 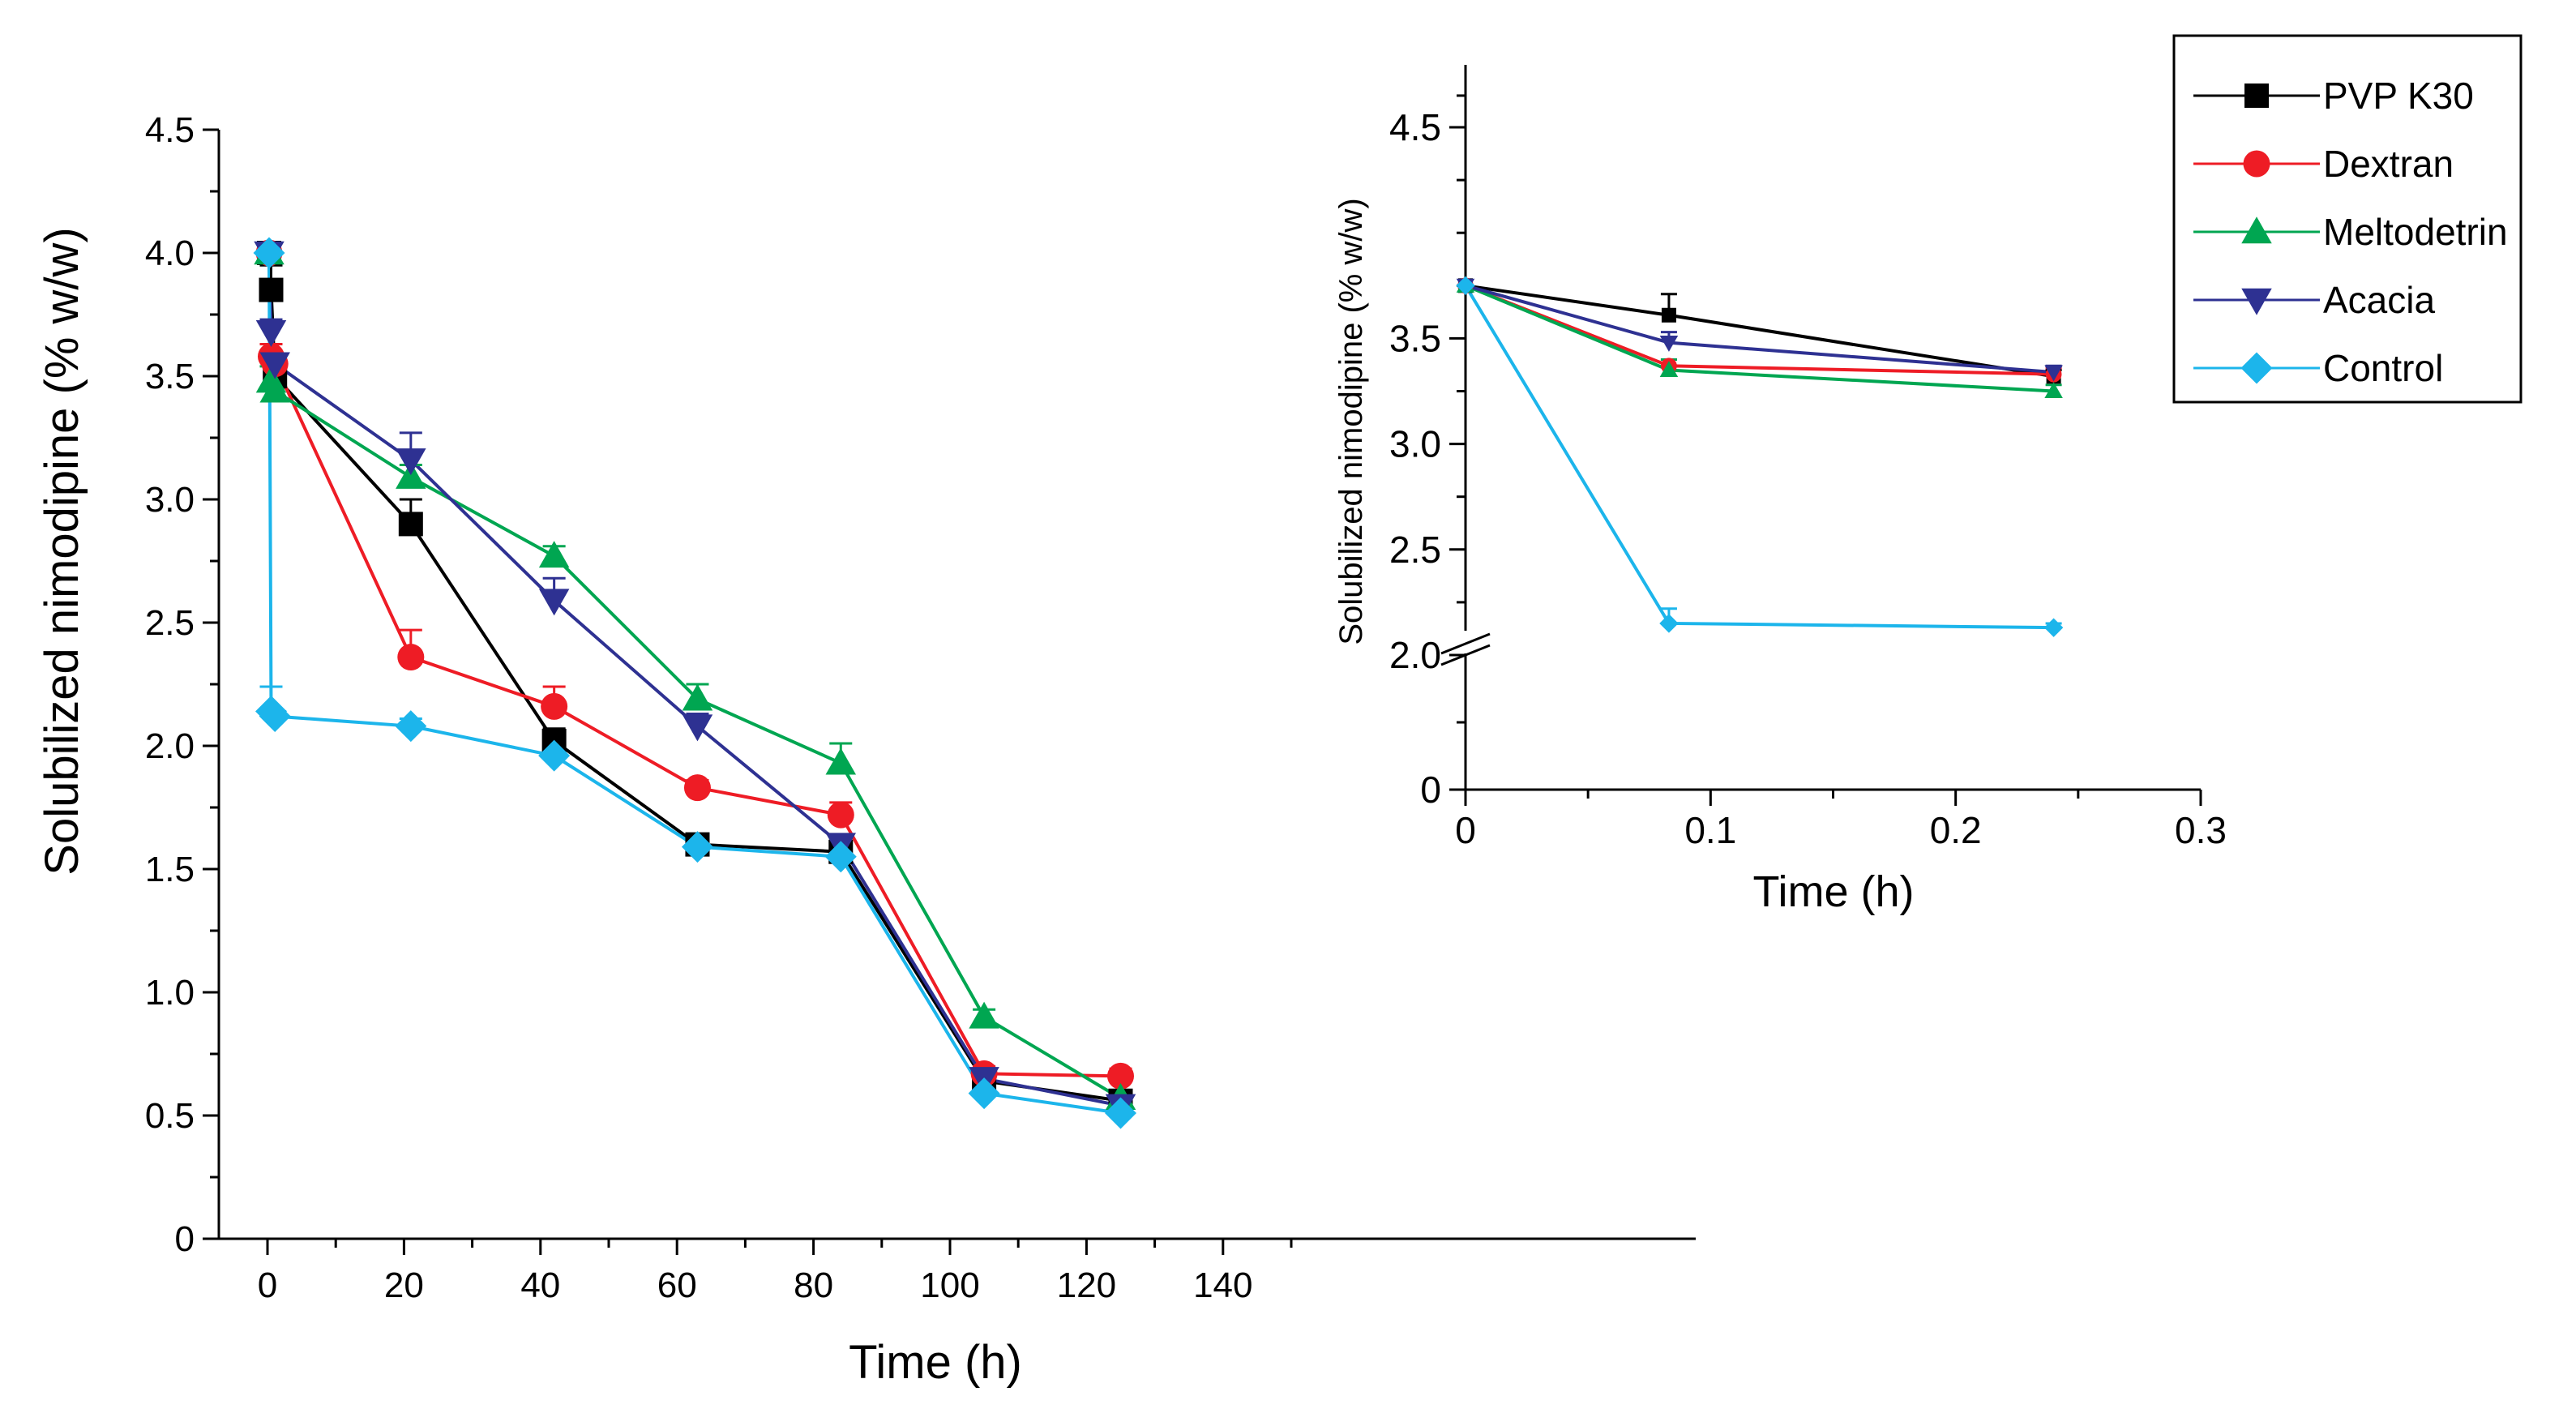 I want to click on inset-y-tick-label: 3.0, so click(x=1415, y=444).